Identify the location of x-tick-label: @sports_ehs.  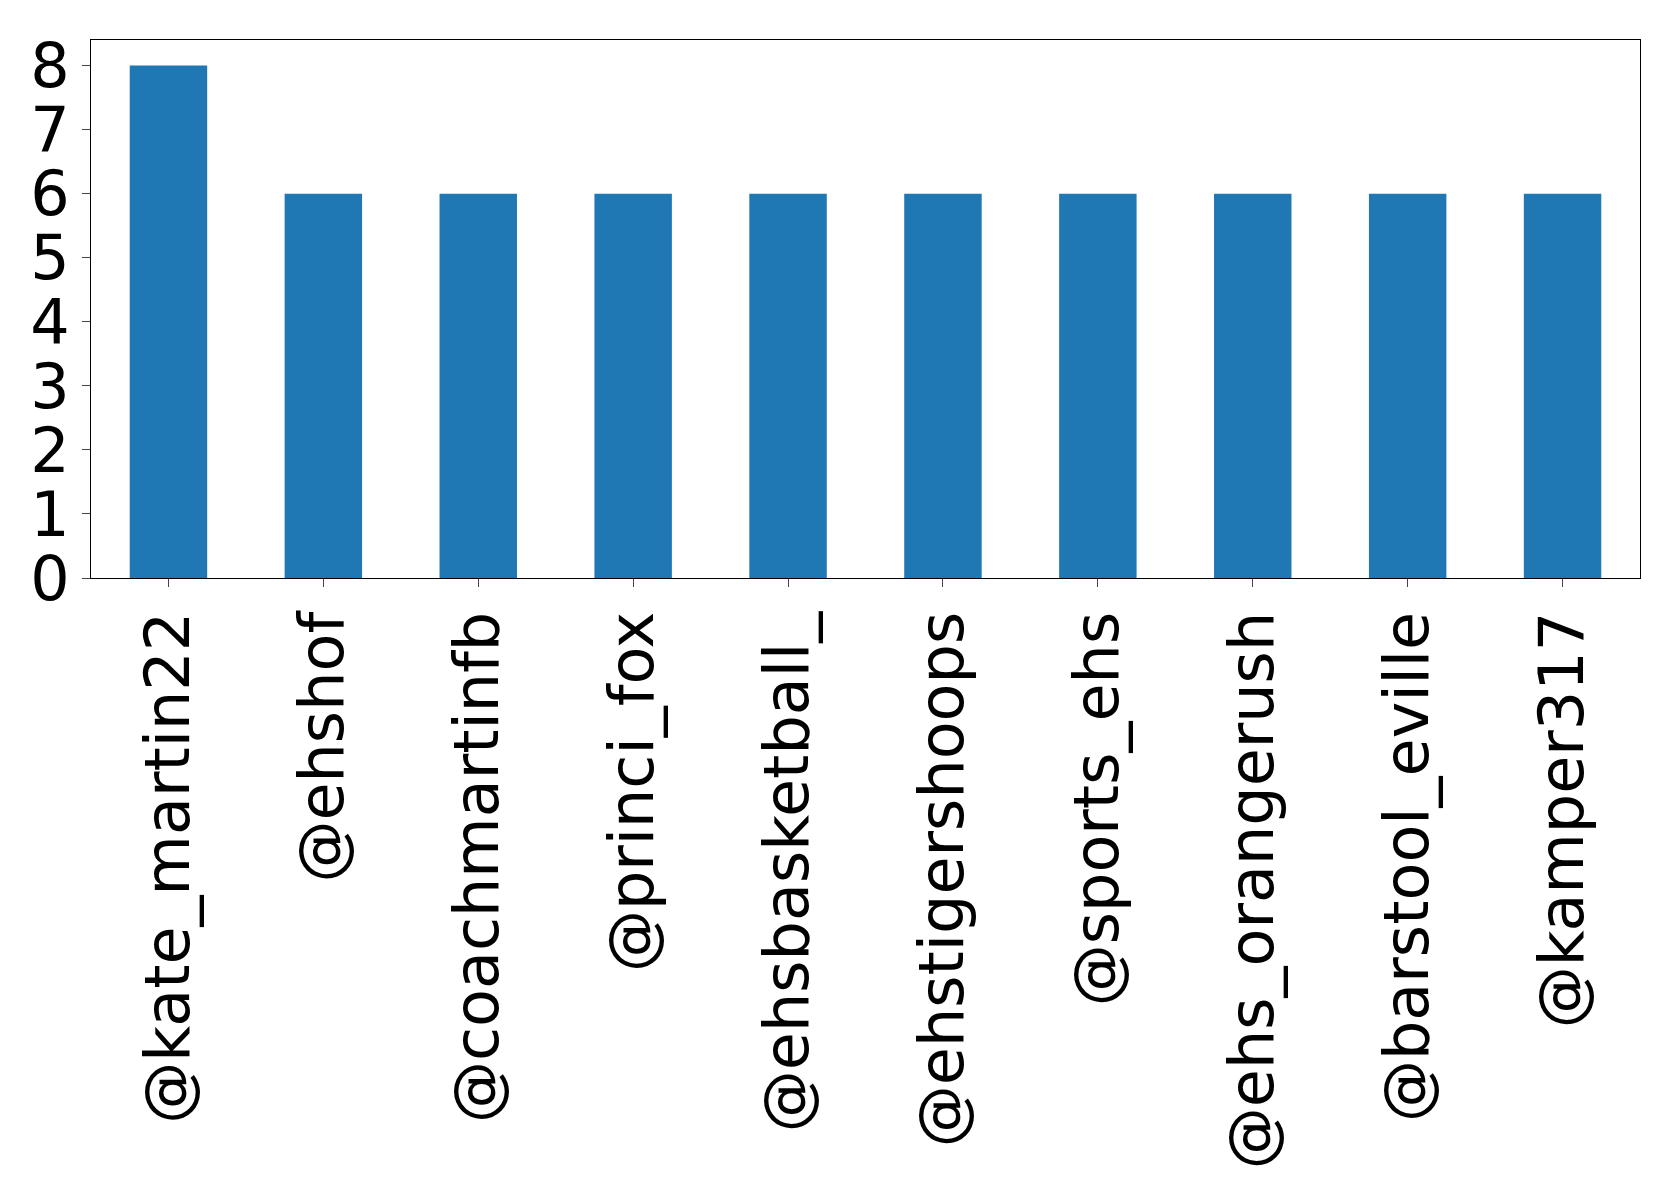
(1096, 809).